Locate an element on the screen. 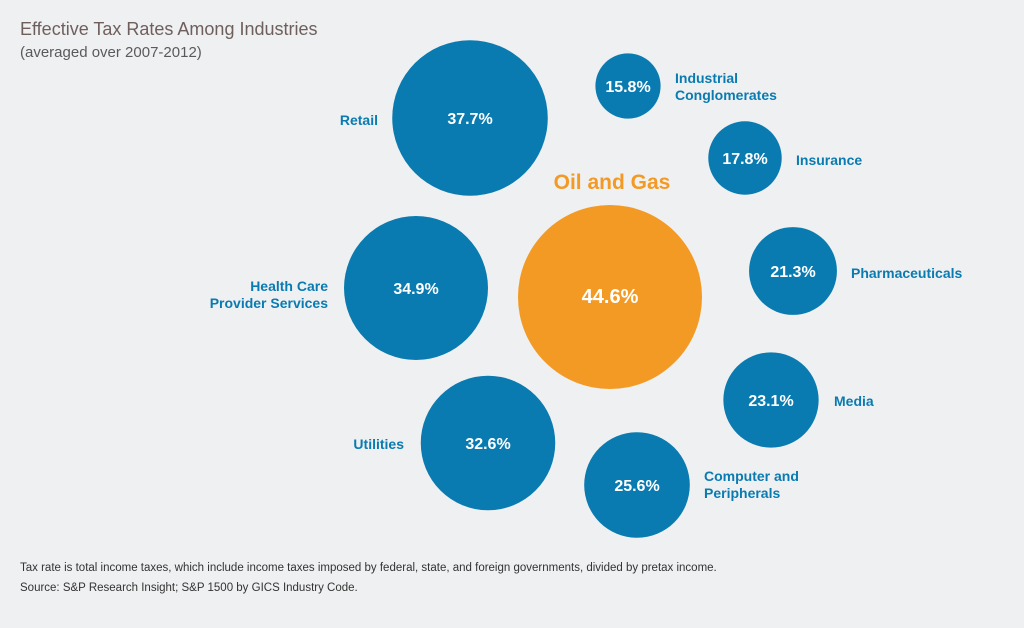 The image size is (1024, 628). bubble-group-retail: 37.7% Retail is located at coordinates (444, 118).